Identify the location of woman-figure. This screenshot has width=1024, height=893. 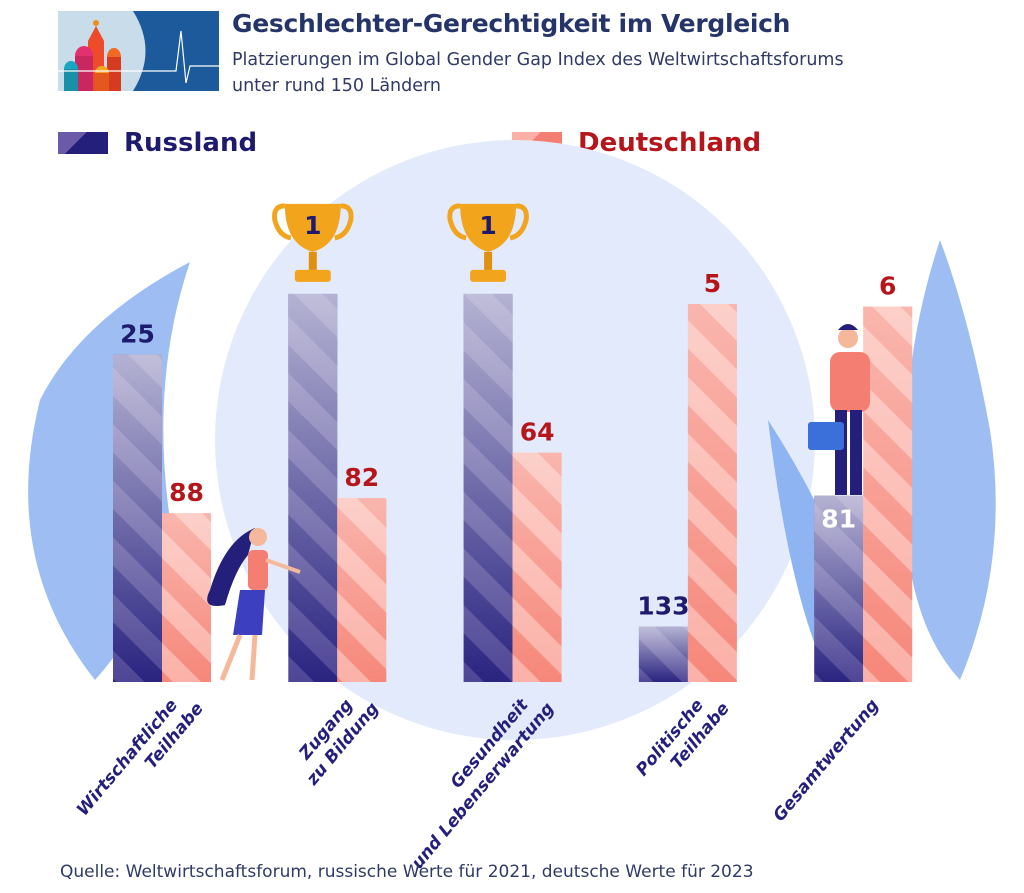
(254, 604).